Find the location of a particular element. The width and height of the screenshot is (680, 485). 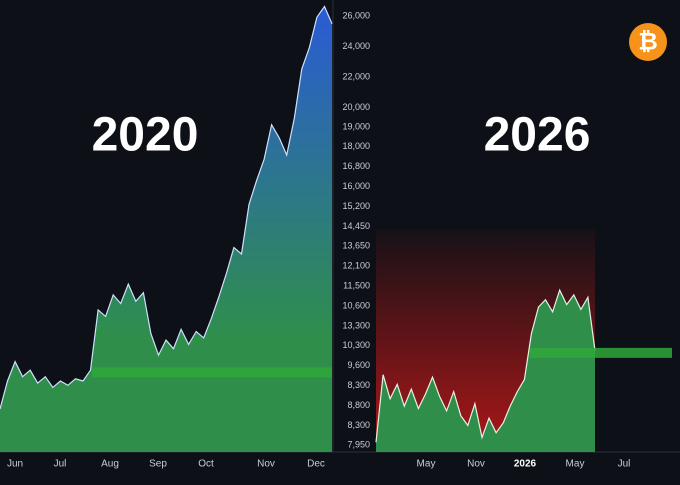

y-tick-label: 26,000 is located at coordinates (356, 15).